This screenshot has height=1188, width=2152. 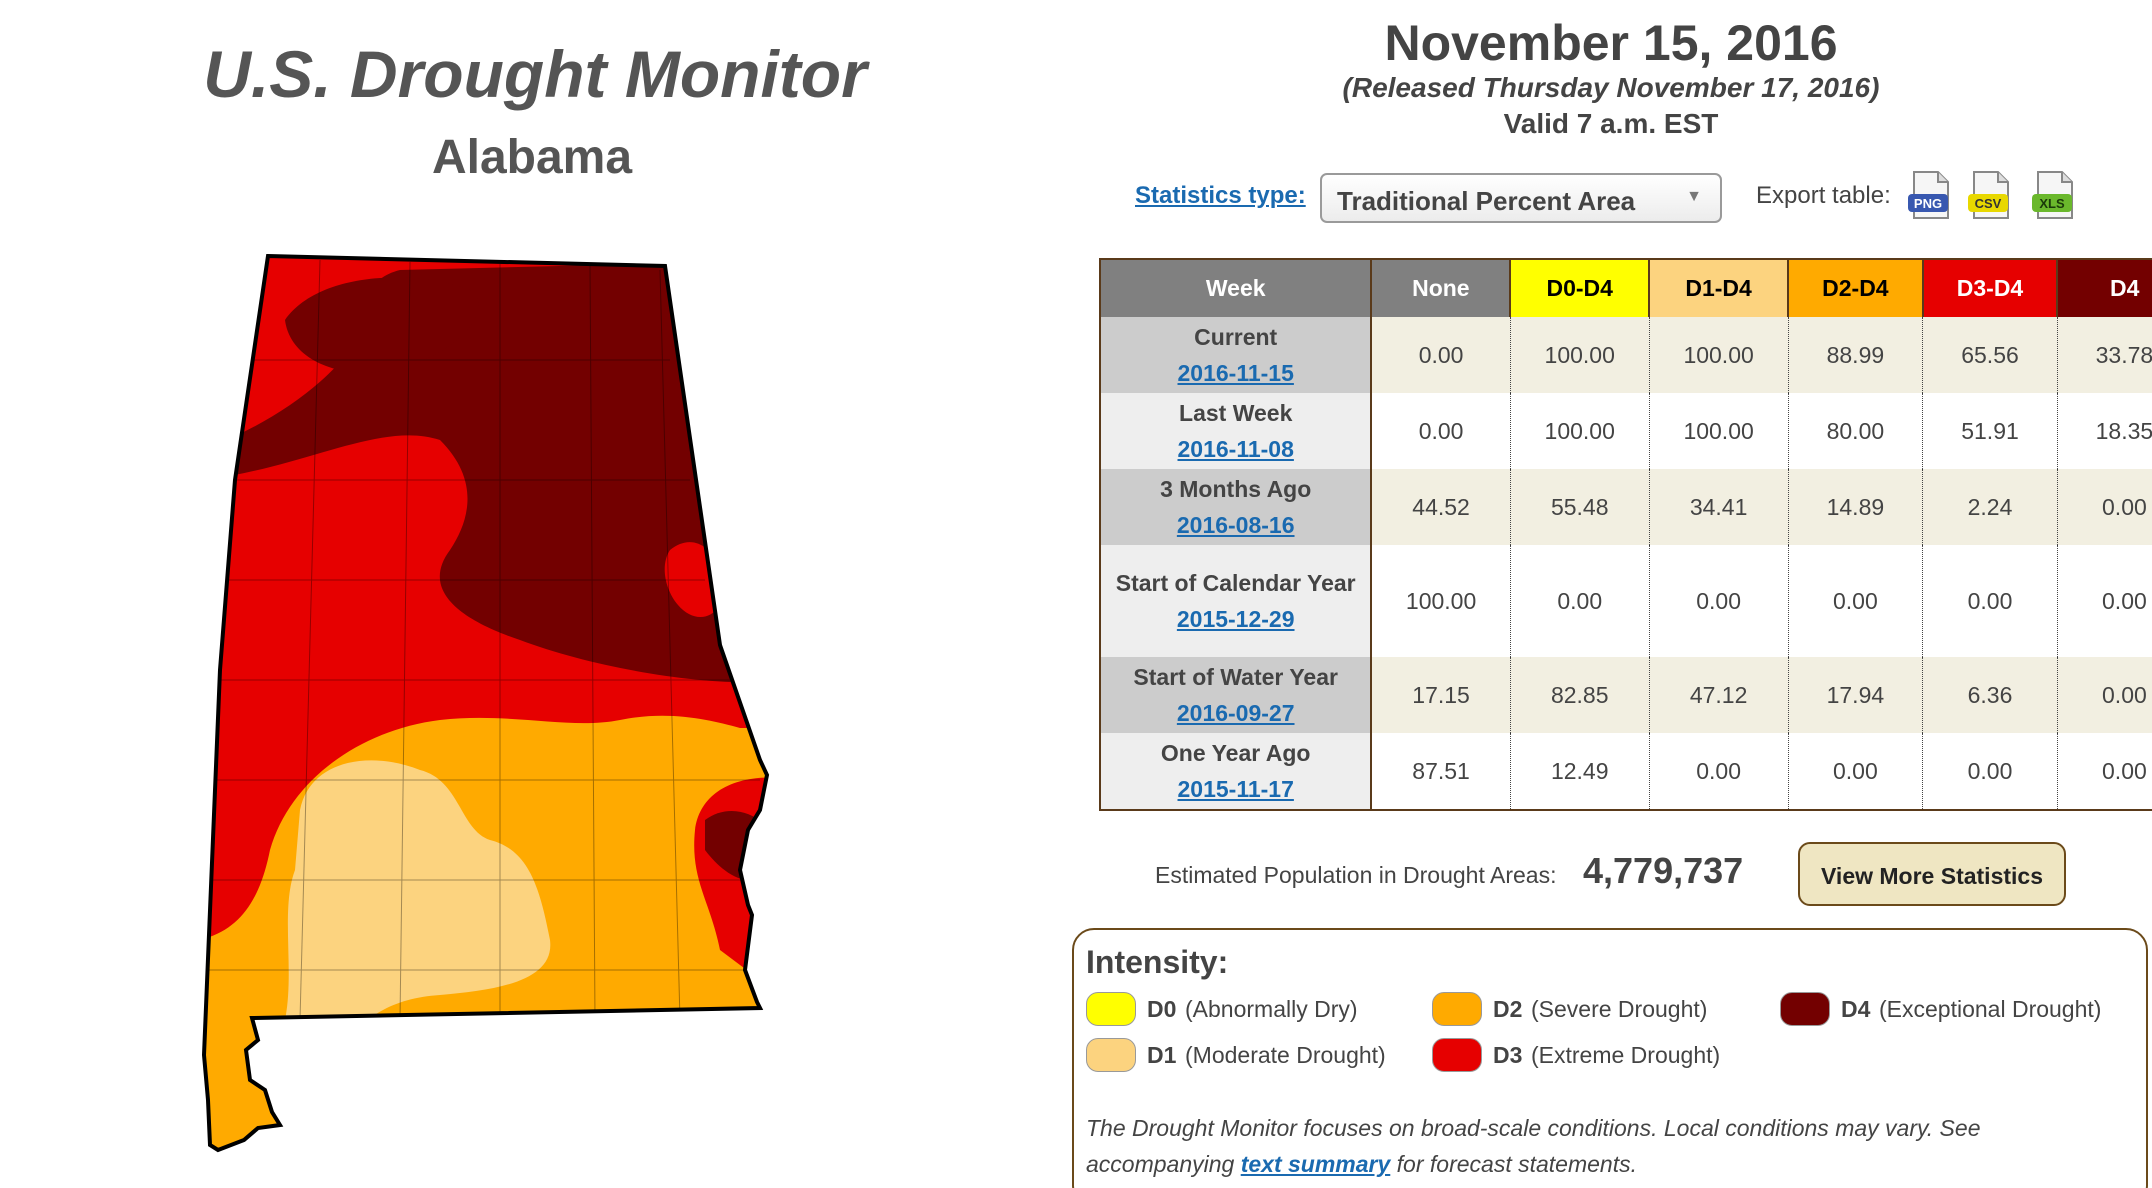 What do you see at coordinates (1236, 601) in the screenshot?
I see `row-label-cell: Start of Calendar Year 2015-12-29` at bounding box center [1236, 601].